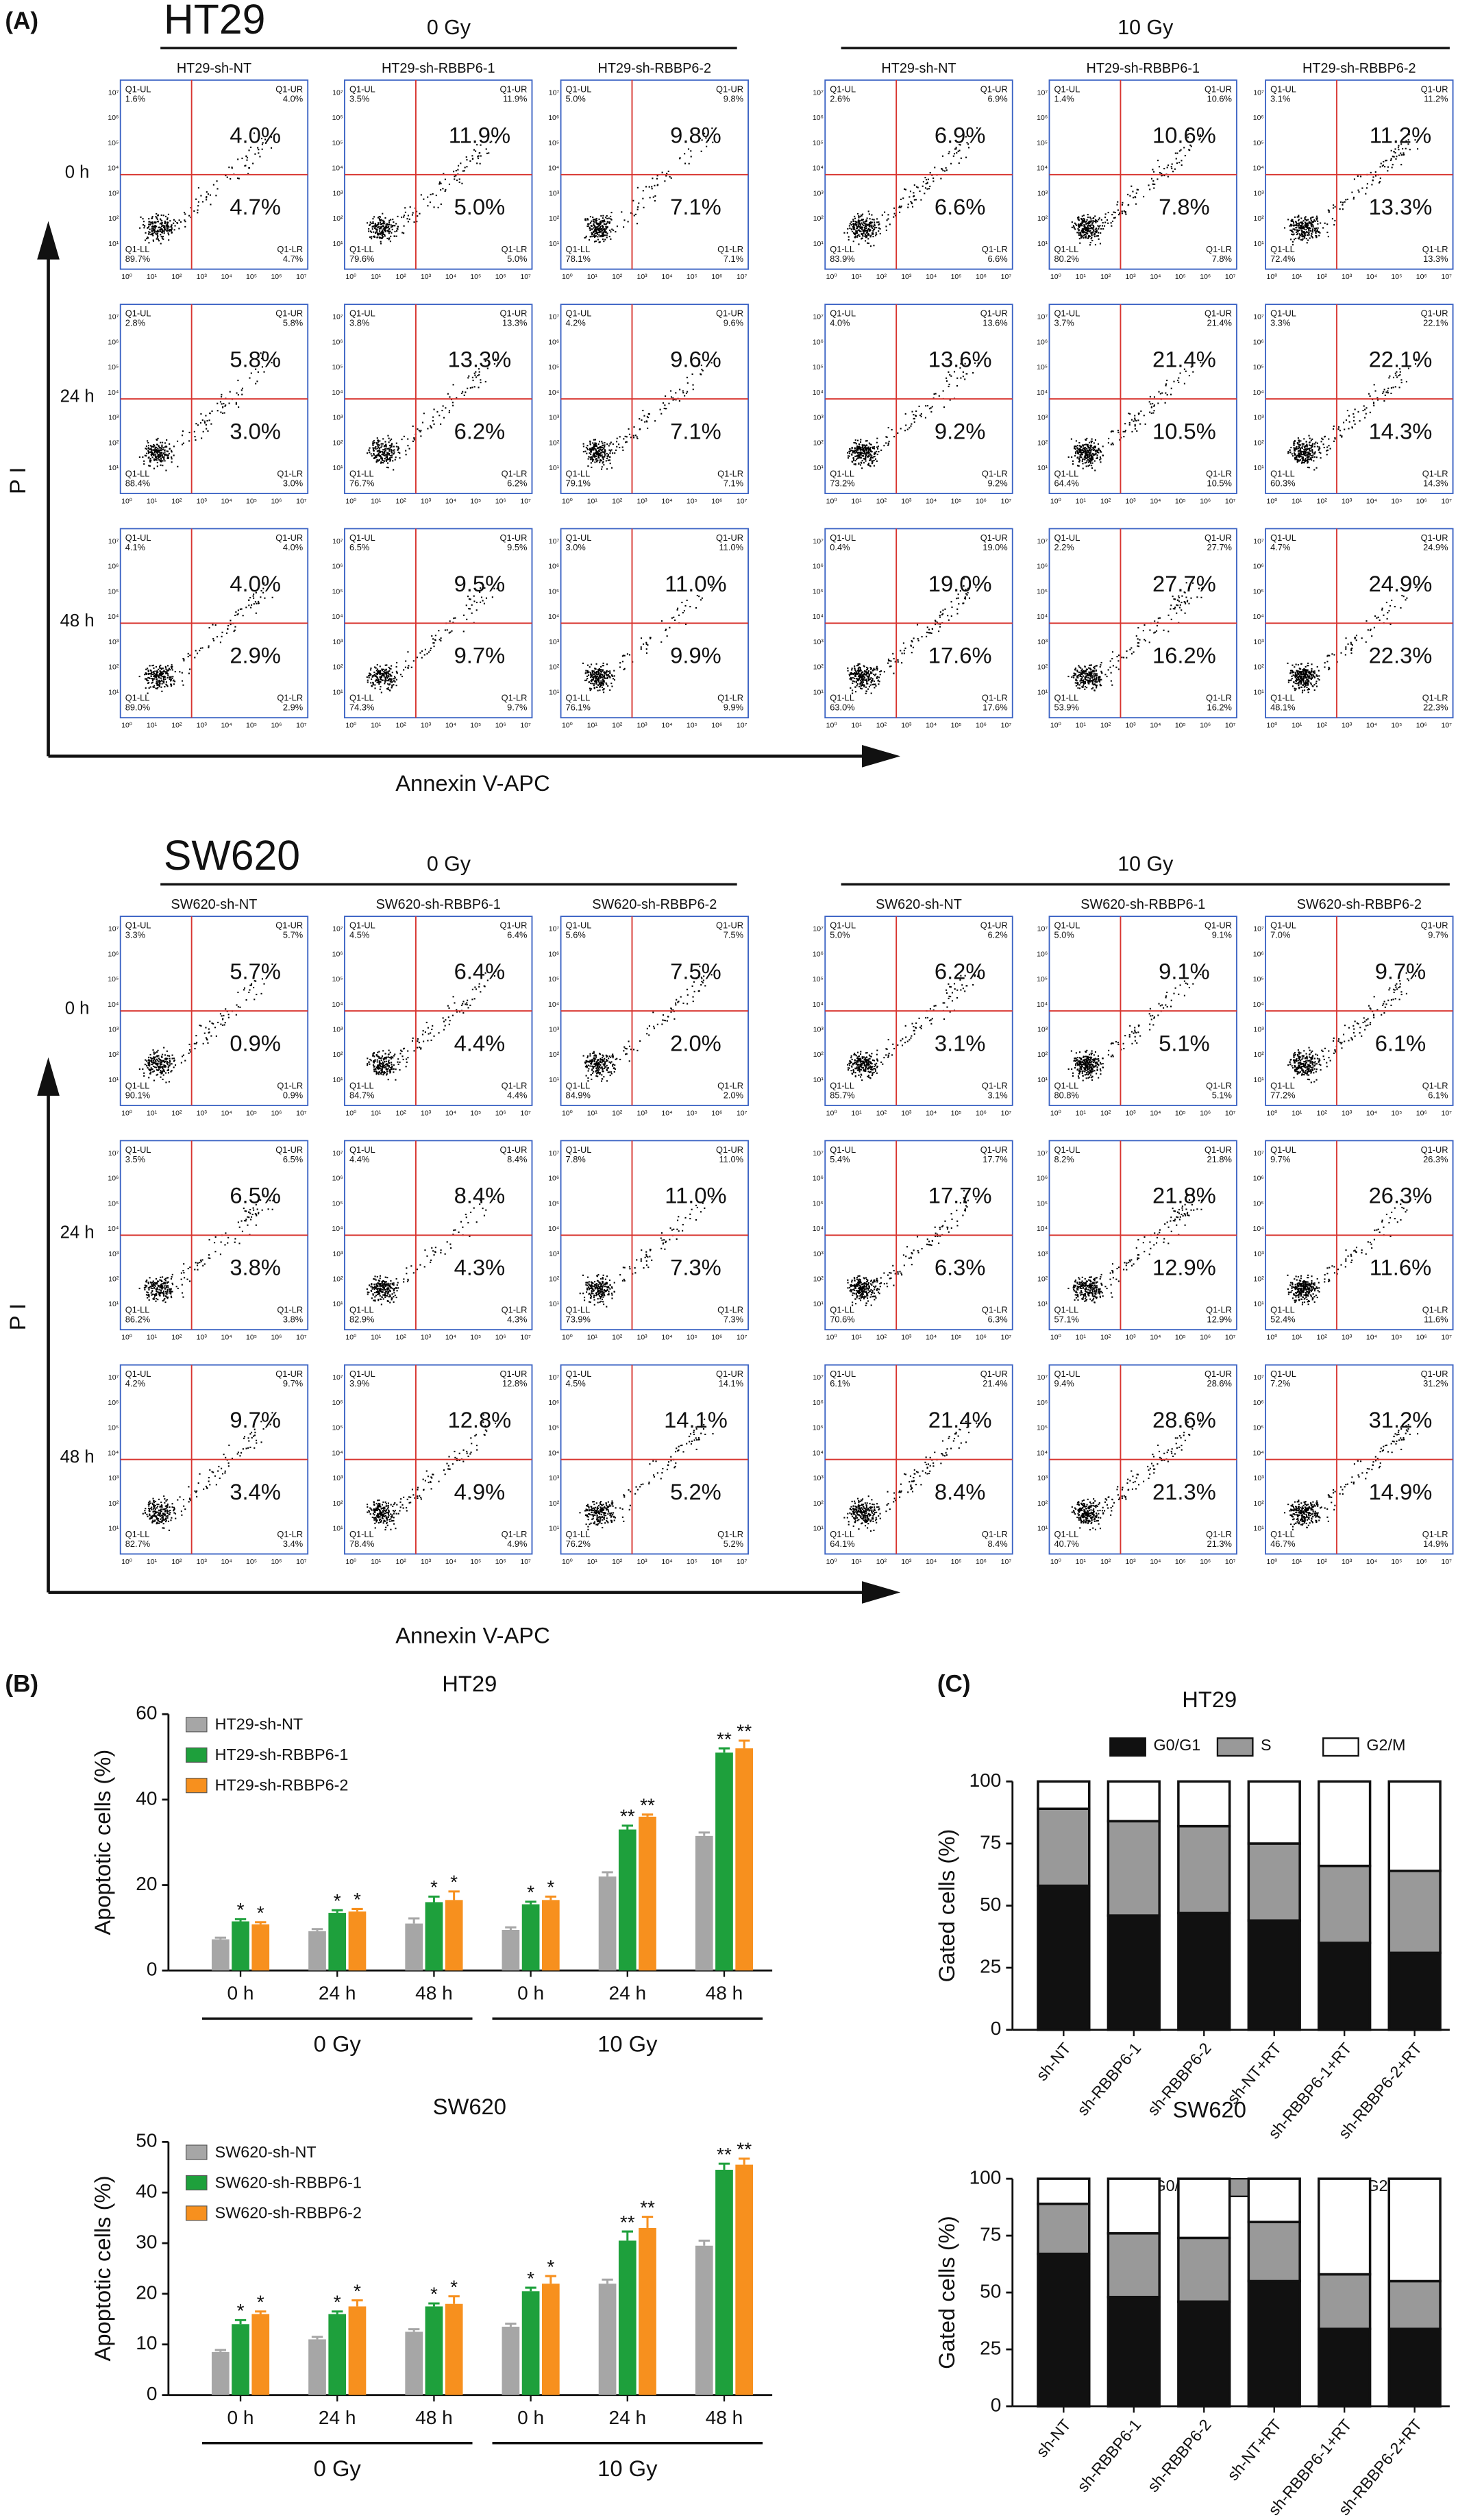 The image size is (1458, 2520). What do you see at coordinates (716, 501) in the screenshot?
I see `x-tick-label: 10⁶` at bounding box center [716, 501].